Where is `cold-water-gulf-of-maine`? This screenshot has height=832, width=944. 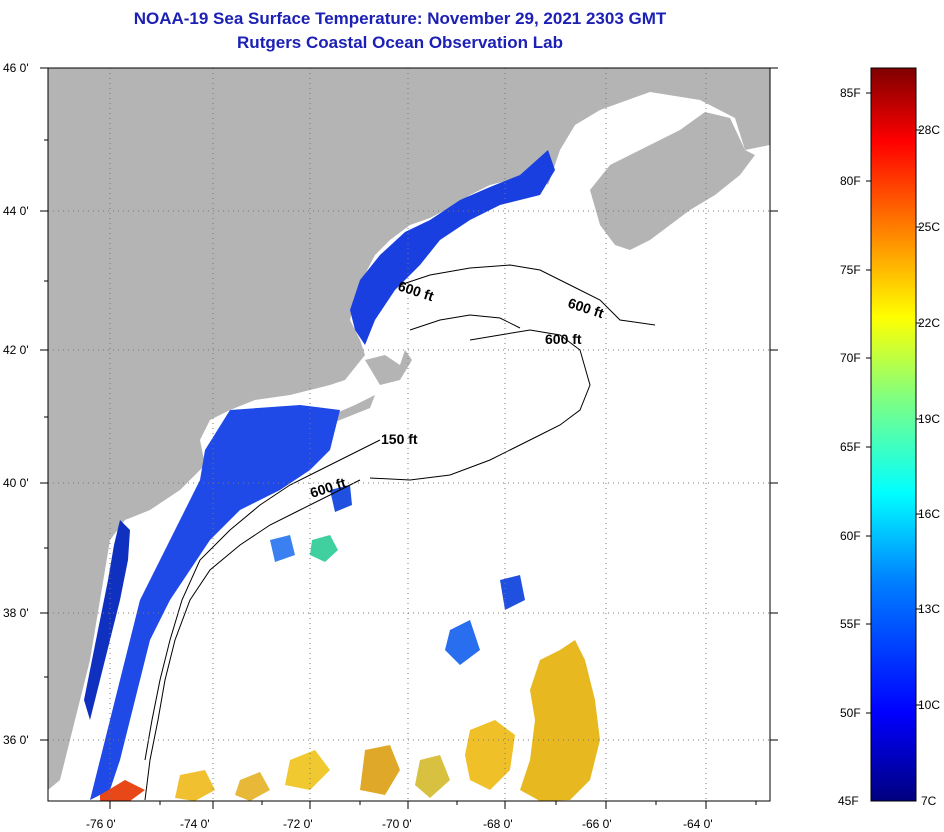
cold-water-gulf-of-maine is located at coordinates (452, 247).